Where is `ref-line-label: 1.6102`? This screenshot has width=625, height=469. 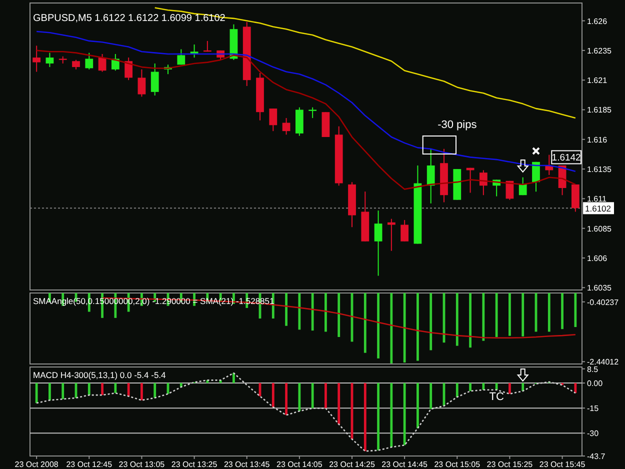
ref-line-label: 1.6102 is located at coordinates (598, 209).